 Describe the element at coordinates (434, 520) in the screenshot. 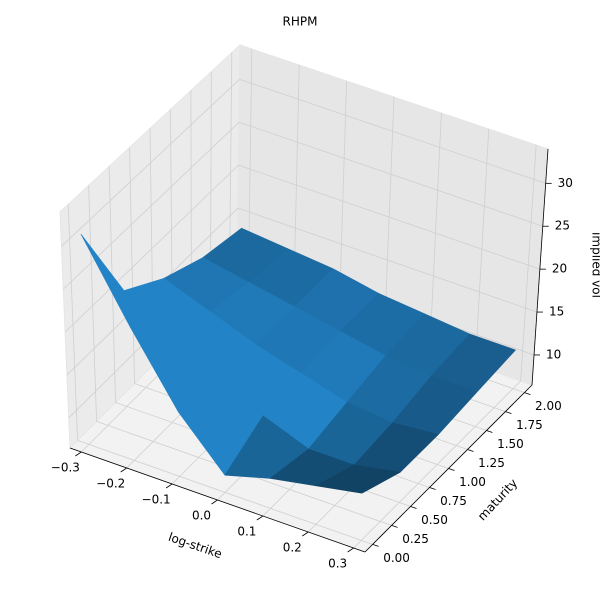

I see `y-tick-label: 0.50` at that location.